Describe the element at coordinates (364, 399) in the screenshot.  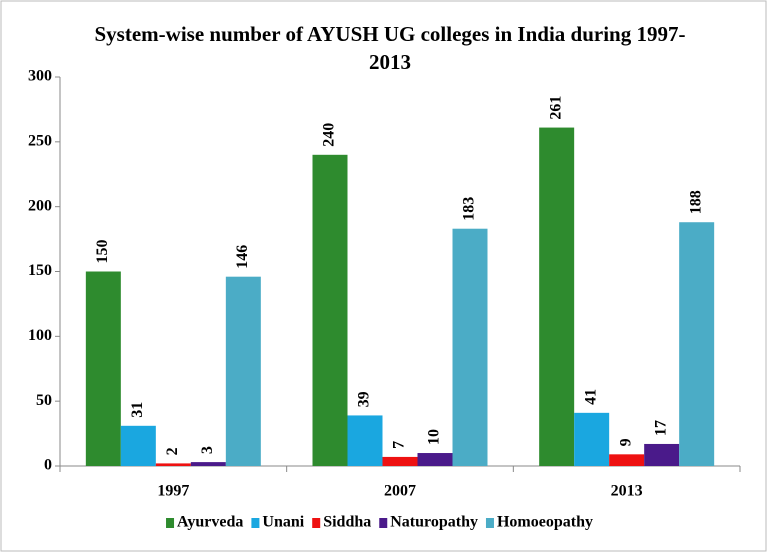
I see `data-label: 39` at that location.